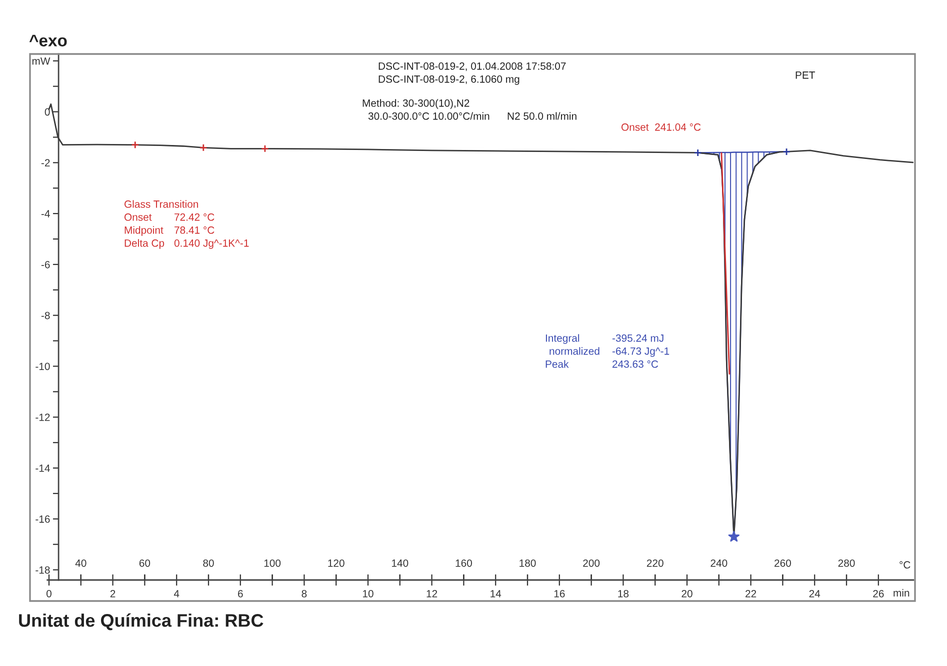  I want to click on x-tick-label: 4, so click(177, 594).